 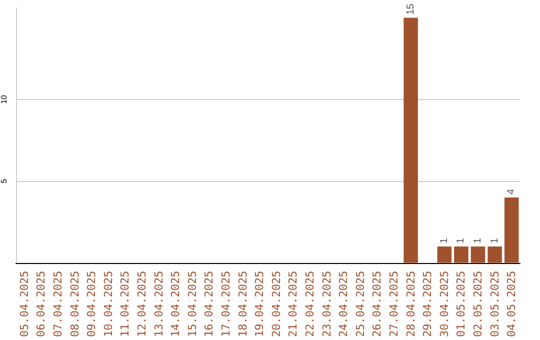 What do you see at coordinates (461, 304) in the screenshot?
I see `x-tick-label: 01.05.2025` at bounding box center [461, 304].